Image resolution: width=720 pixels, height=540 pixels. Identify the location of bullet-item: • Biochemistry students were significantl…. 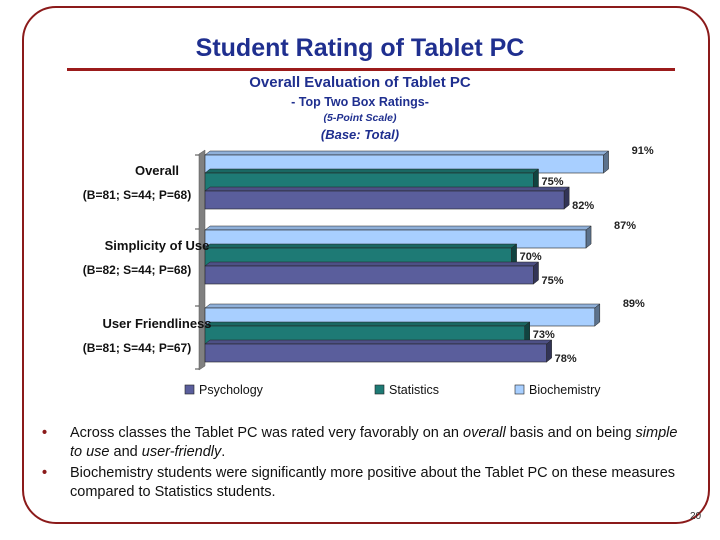
(362, 483).